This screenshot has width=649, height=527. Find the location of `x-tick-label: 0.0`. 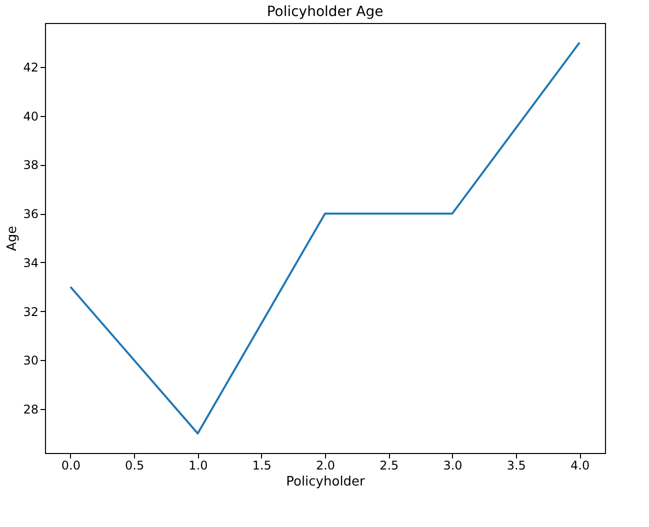

x-tick-label: 0.0 is located at coordinates (70, 465).